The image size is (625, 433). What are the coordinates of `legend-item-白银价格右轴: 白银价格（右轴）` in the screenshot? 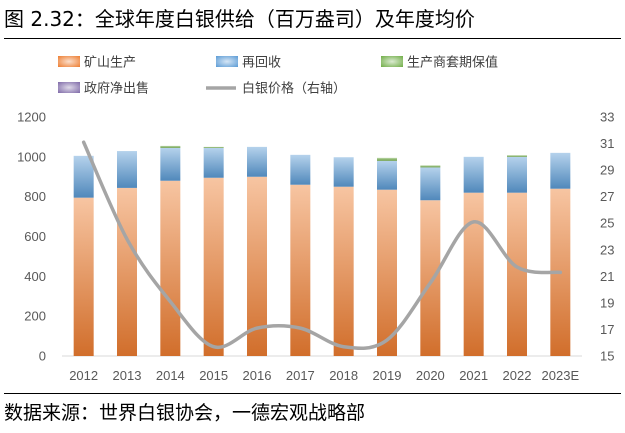 It's located at (276, 89).